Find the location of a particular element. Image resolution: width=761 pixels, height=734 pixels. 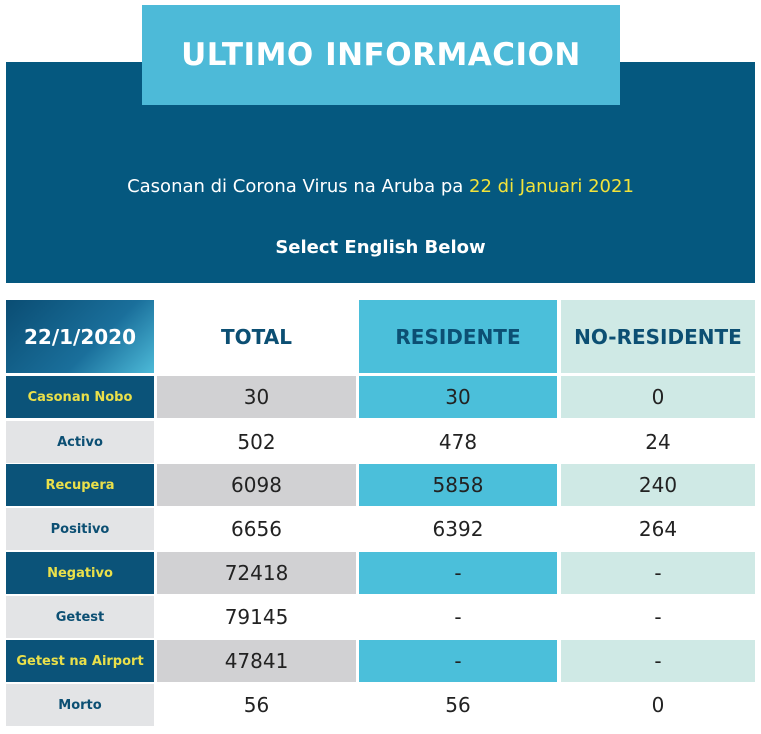

row-label: Getest na Airport is located at coordinates (80, 661).